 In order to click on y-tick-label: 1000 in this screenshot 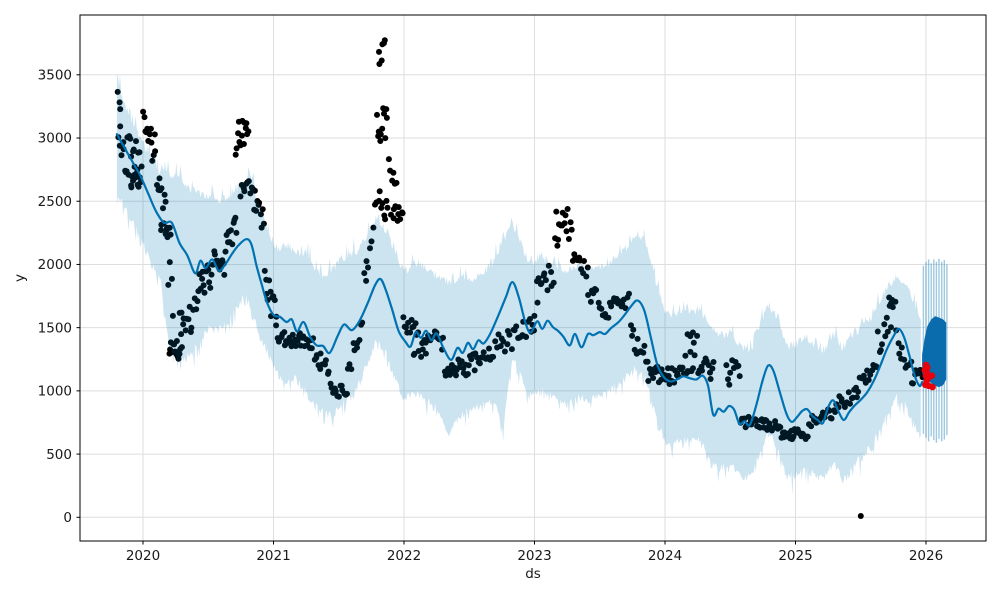, I will do `click(55, 392)`.